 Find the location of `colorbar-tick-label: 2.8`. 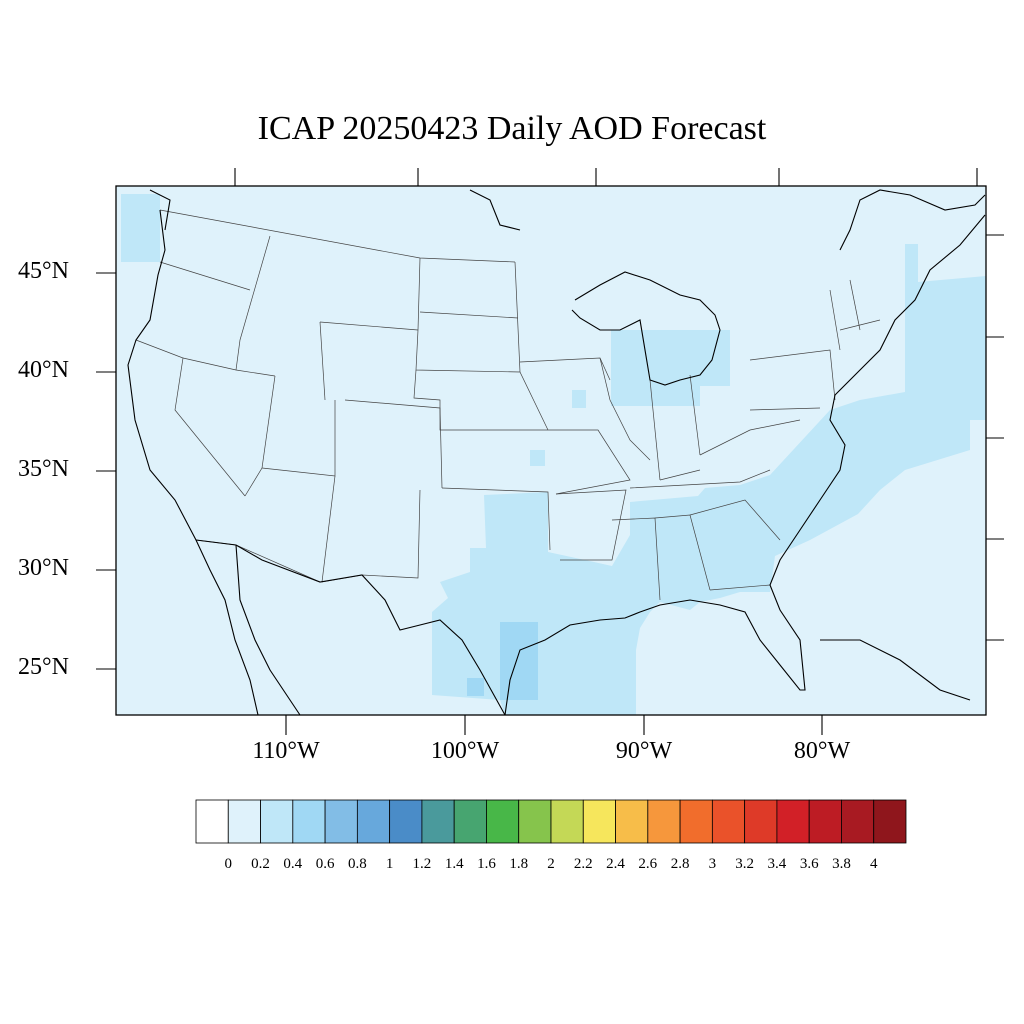

colorbar-tick-label: 2.8 is located at coordinates (680, 864).